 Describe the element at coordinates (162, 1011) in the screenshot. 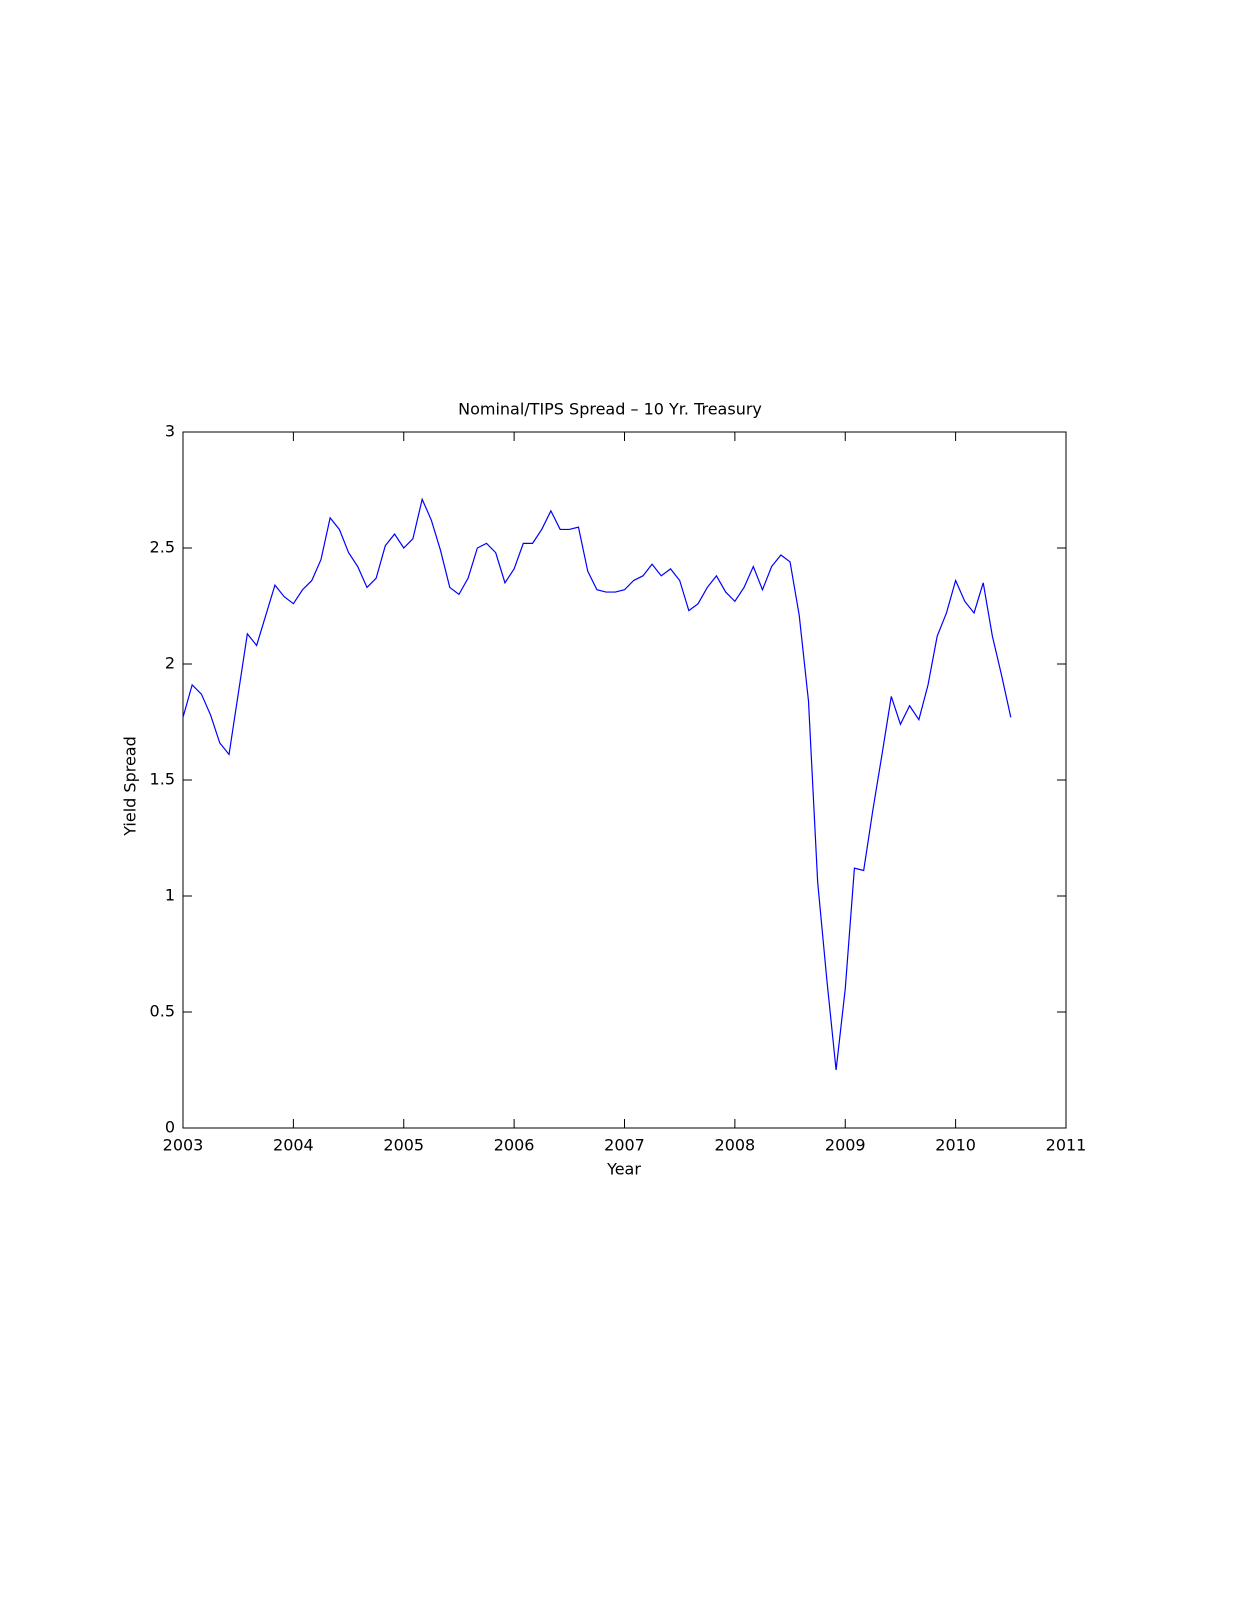

I see `y-tick-label: 0.5` at that location.